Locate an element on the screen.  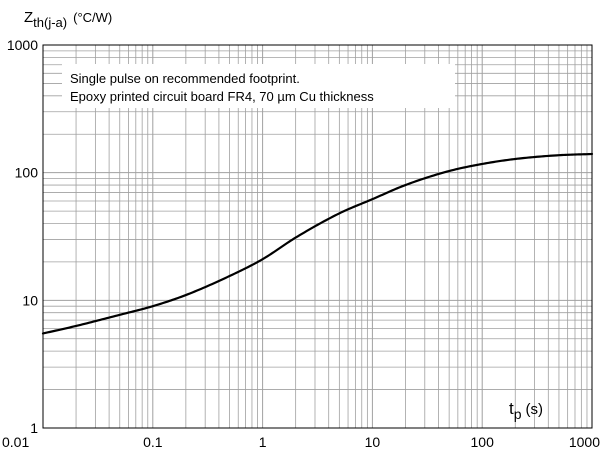
x-tick-label: 100 is located at coordinates (483, 442).